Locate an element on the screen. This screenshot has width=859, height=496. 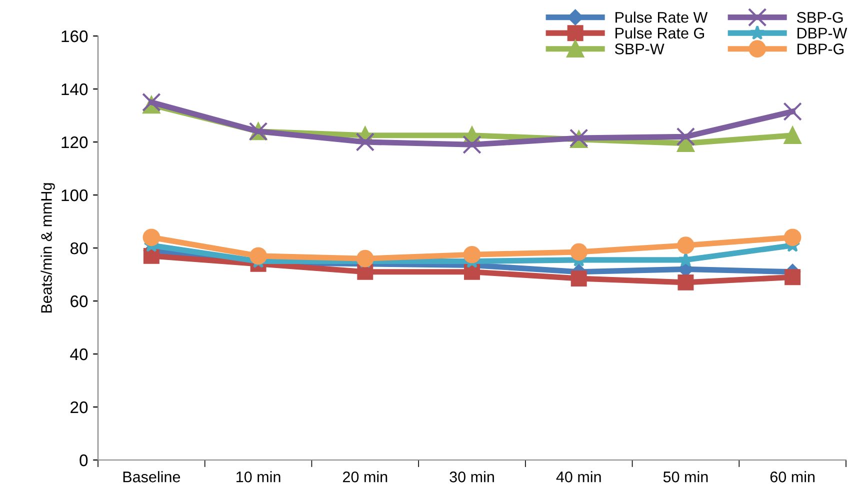
y-tick-label: 60 is located at coordinates (79, 301).